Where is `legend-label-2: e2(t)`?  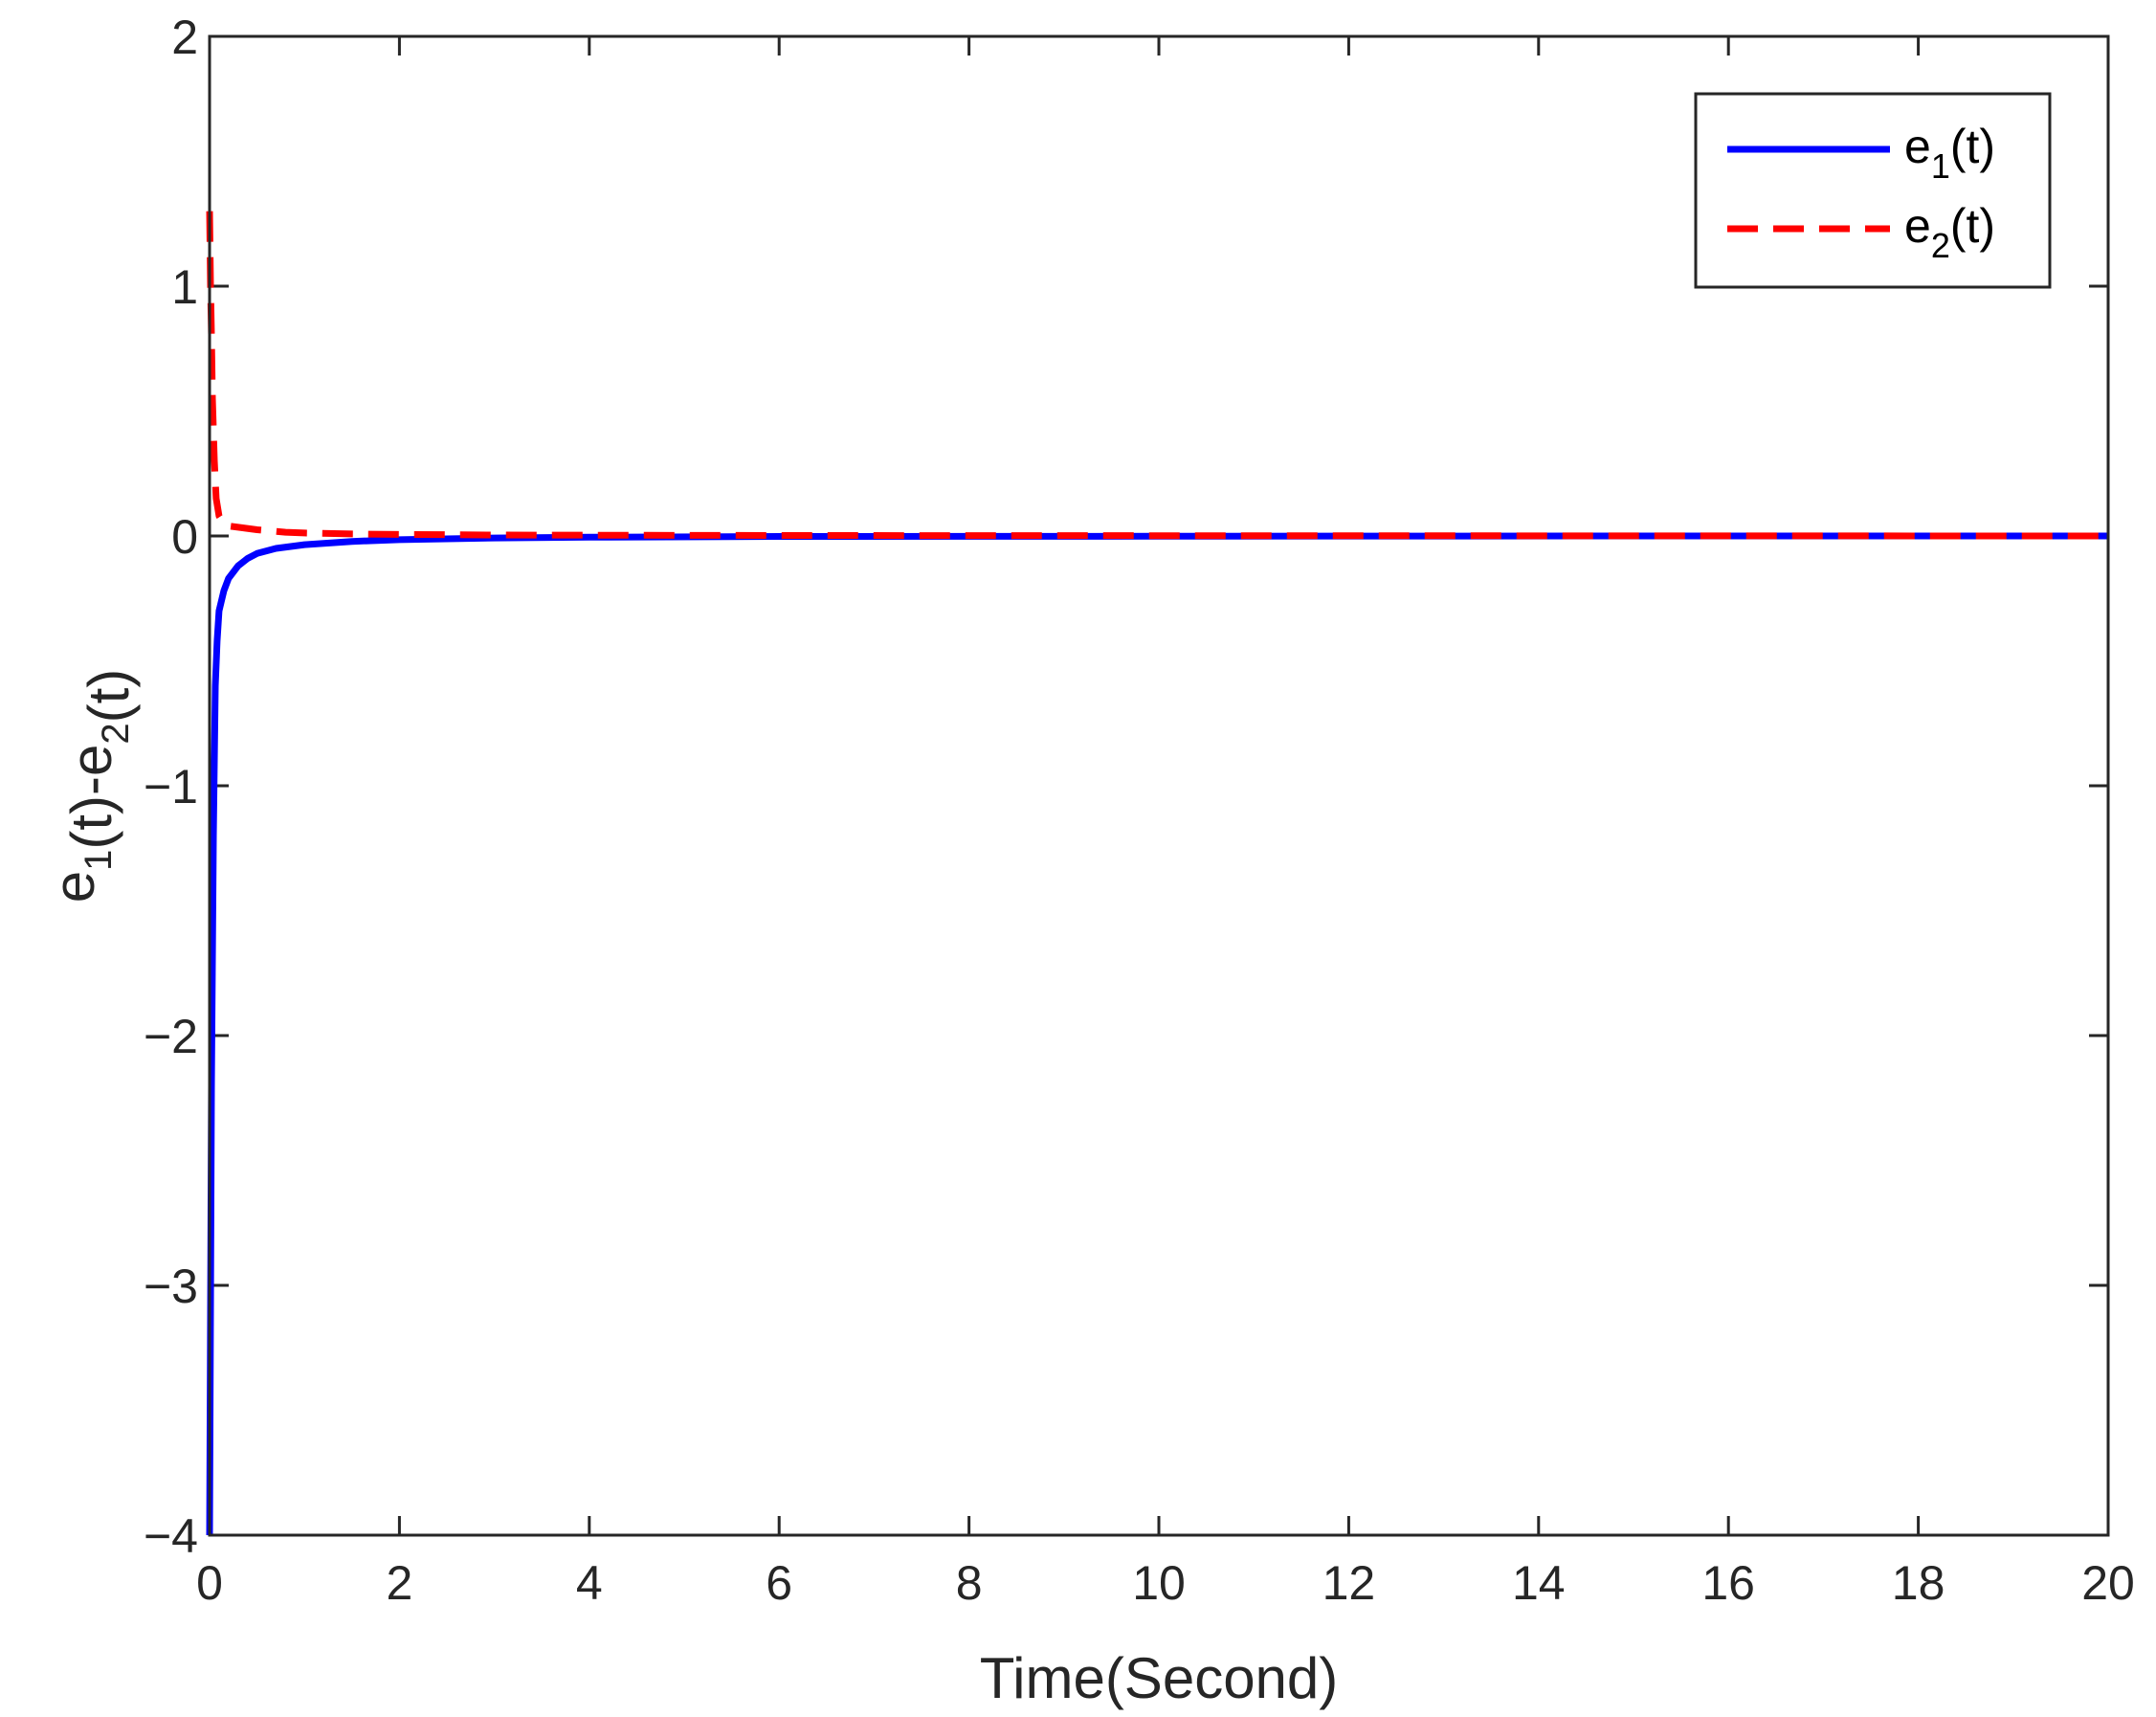
legend-label-2: e2(t) is located at coordinates (1949, 232).